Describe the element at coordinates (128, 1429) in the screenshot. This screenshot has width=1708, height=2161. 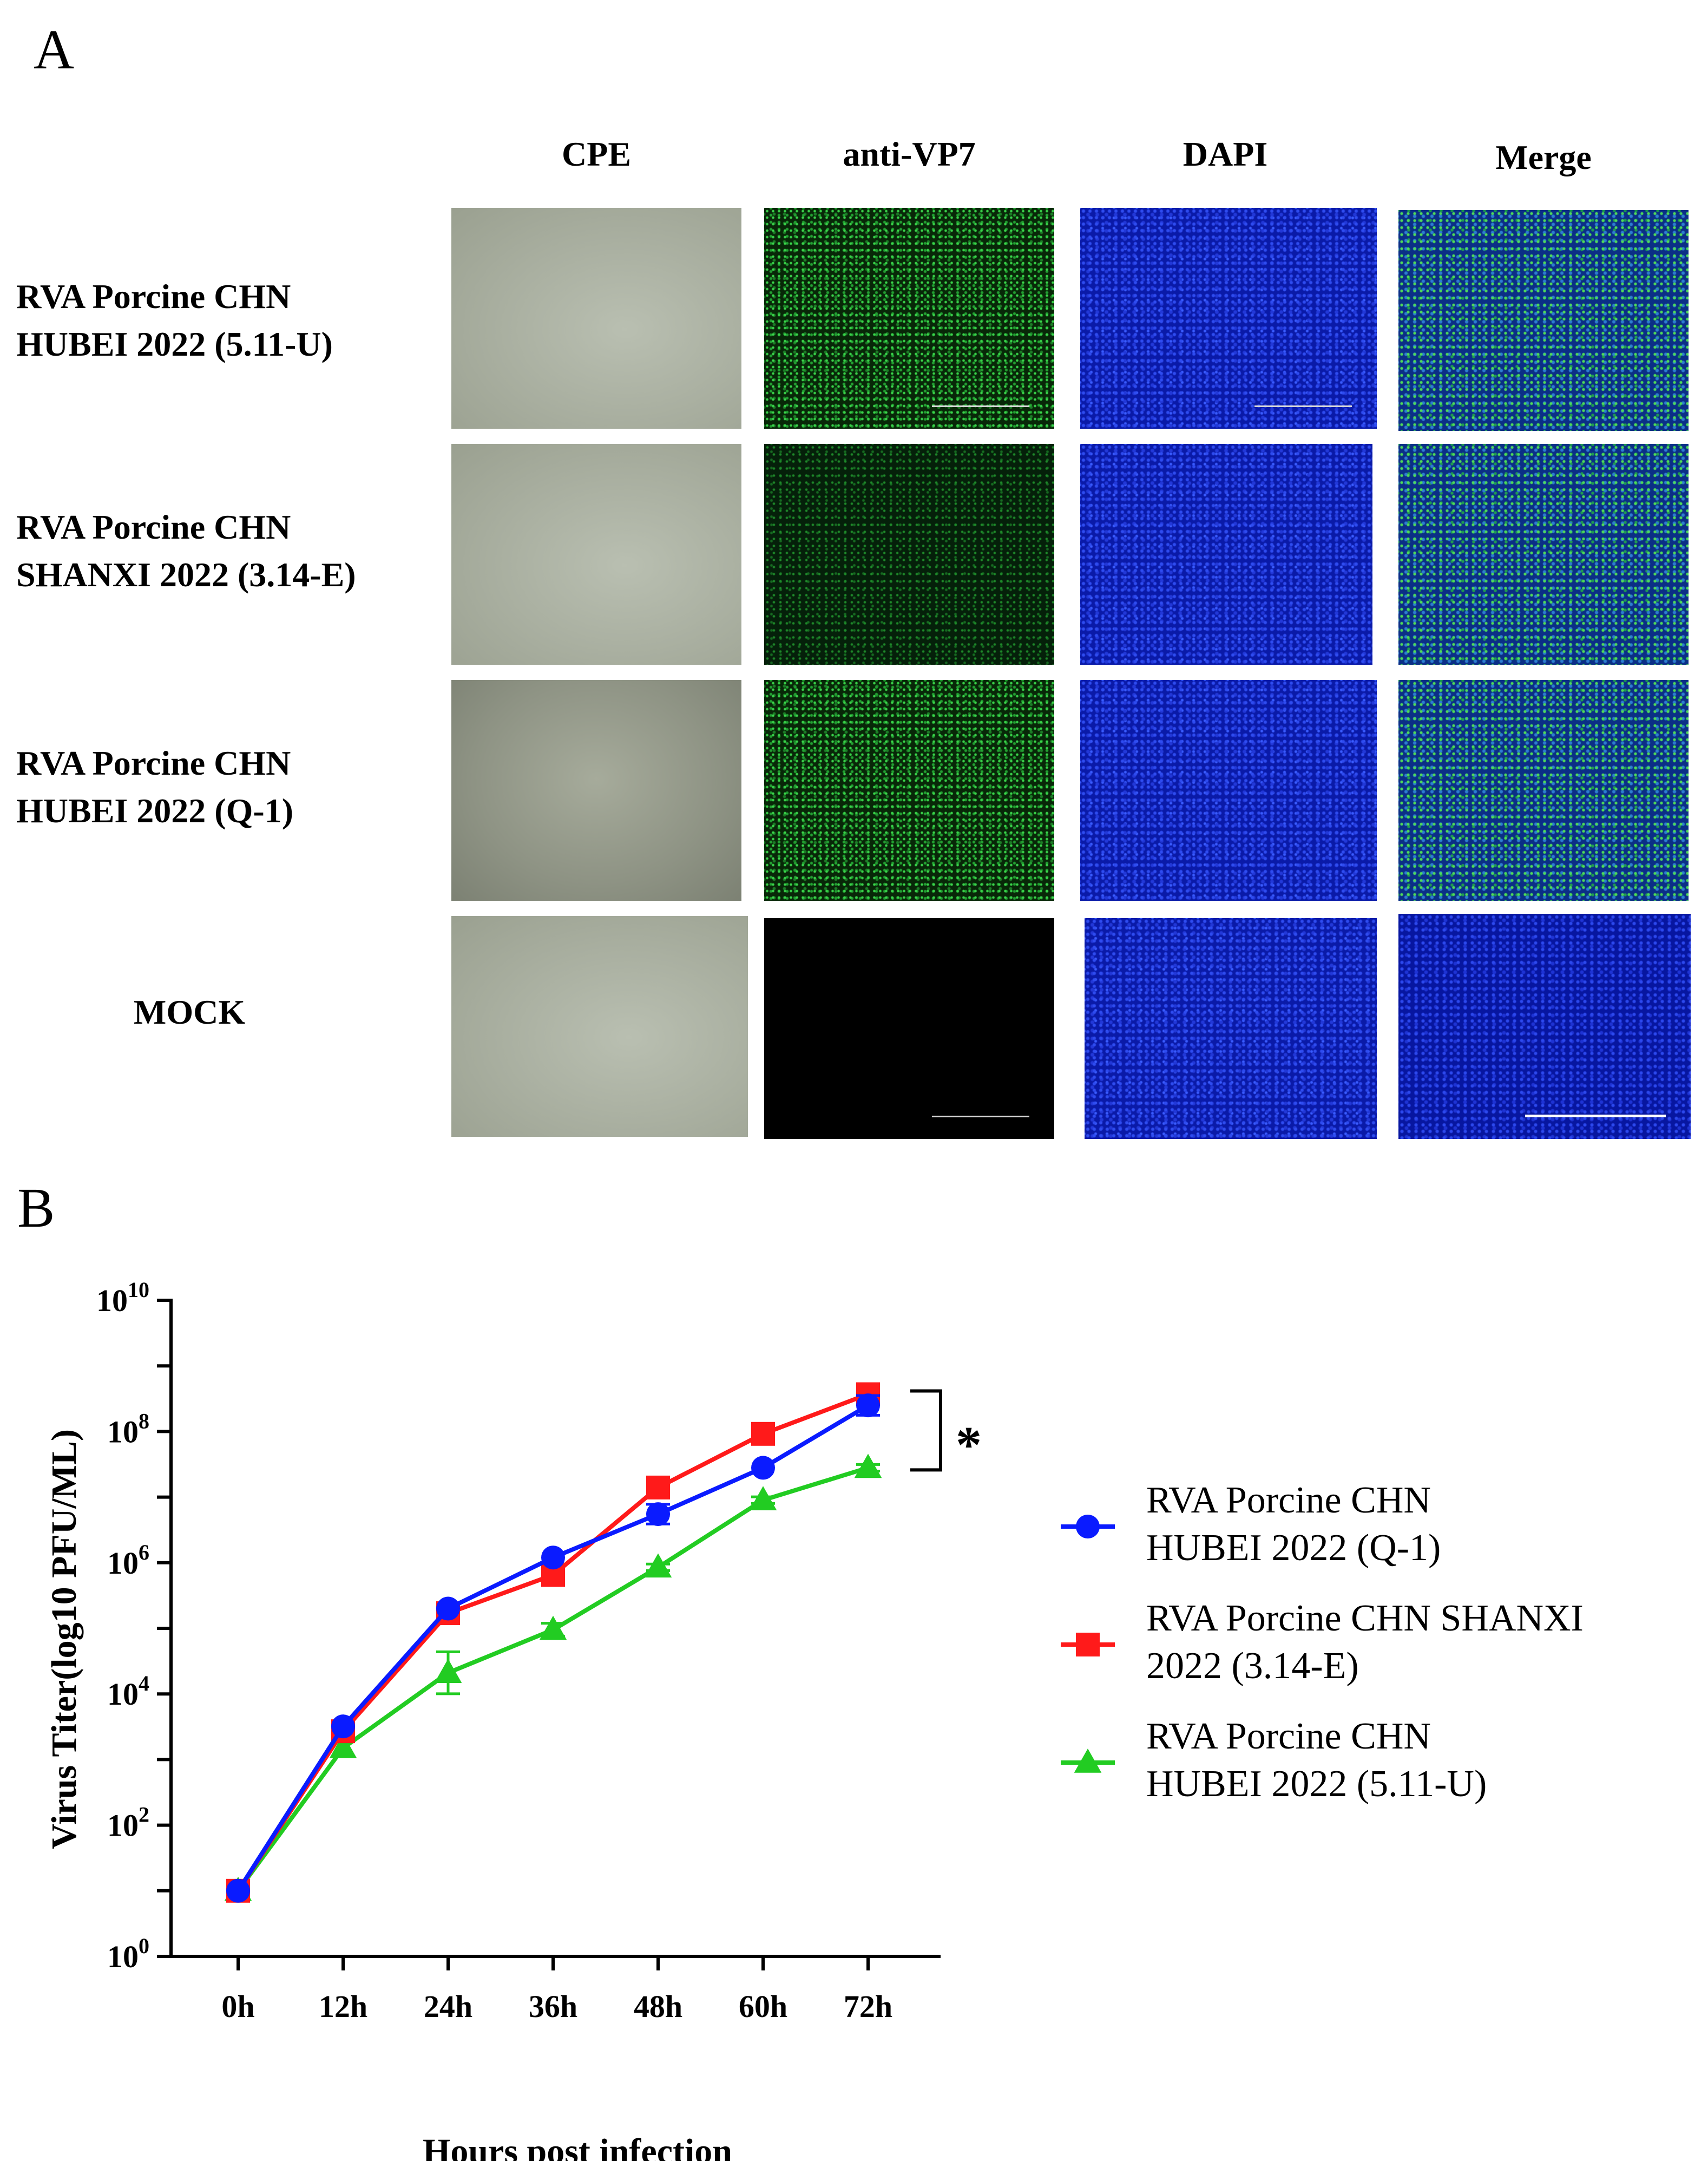
I see `y-tick-label: 10⁸` at that location.